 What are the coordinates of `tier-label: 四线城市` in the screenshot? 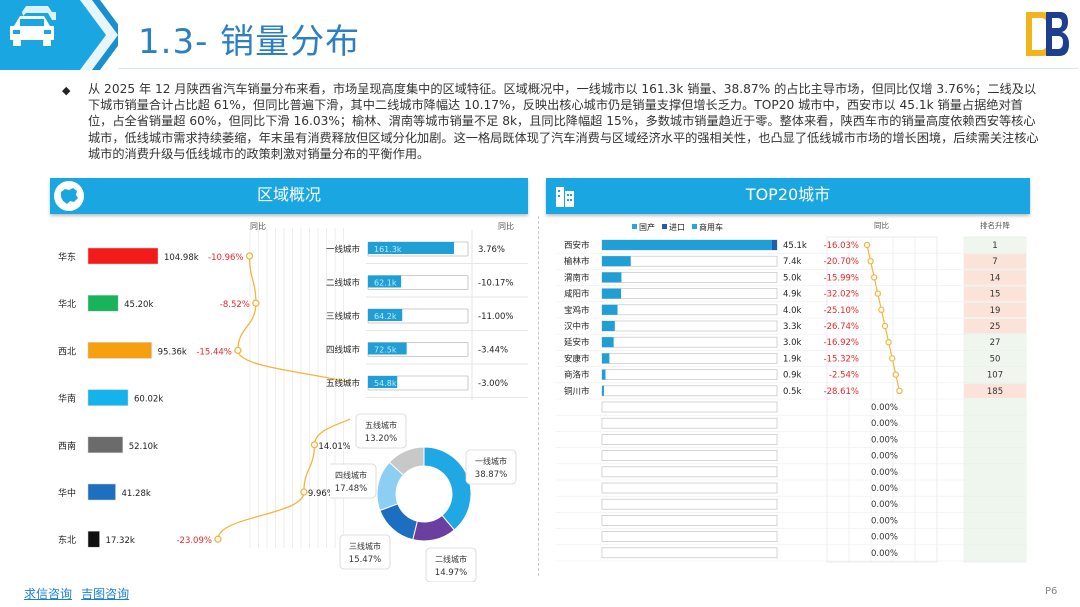 It's located at (343, 350).